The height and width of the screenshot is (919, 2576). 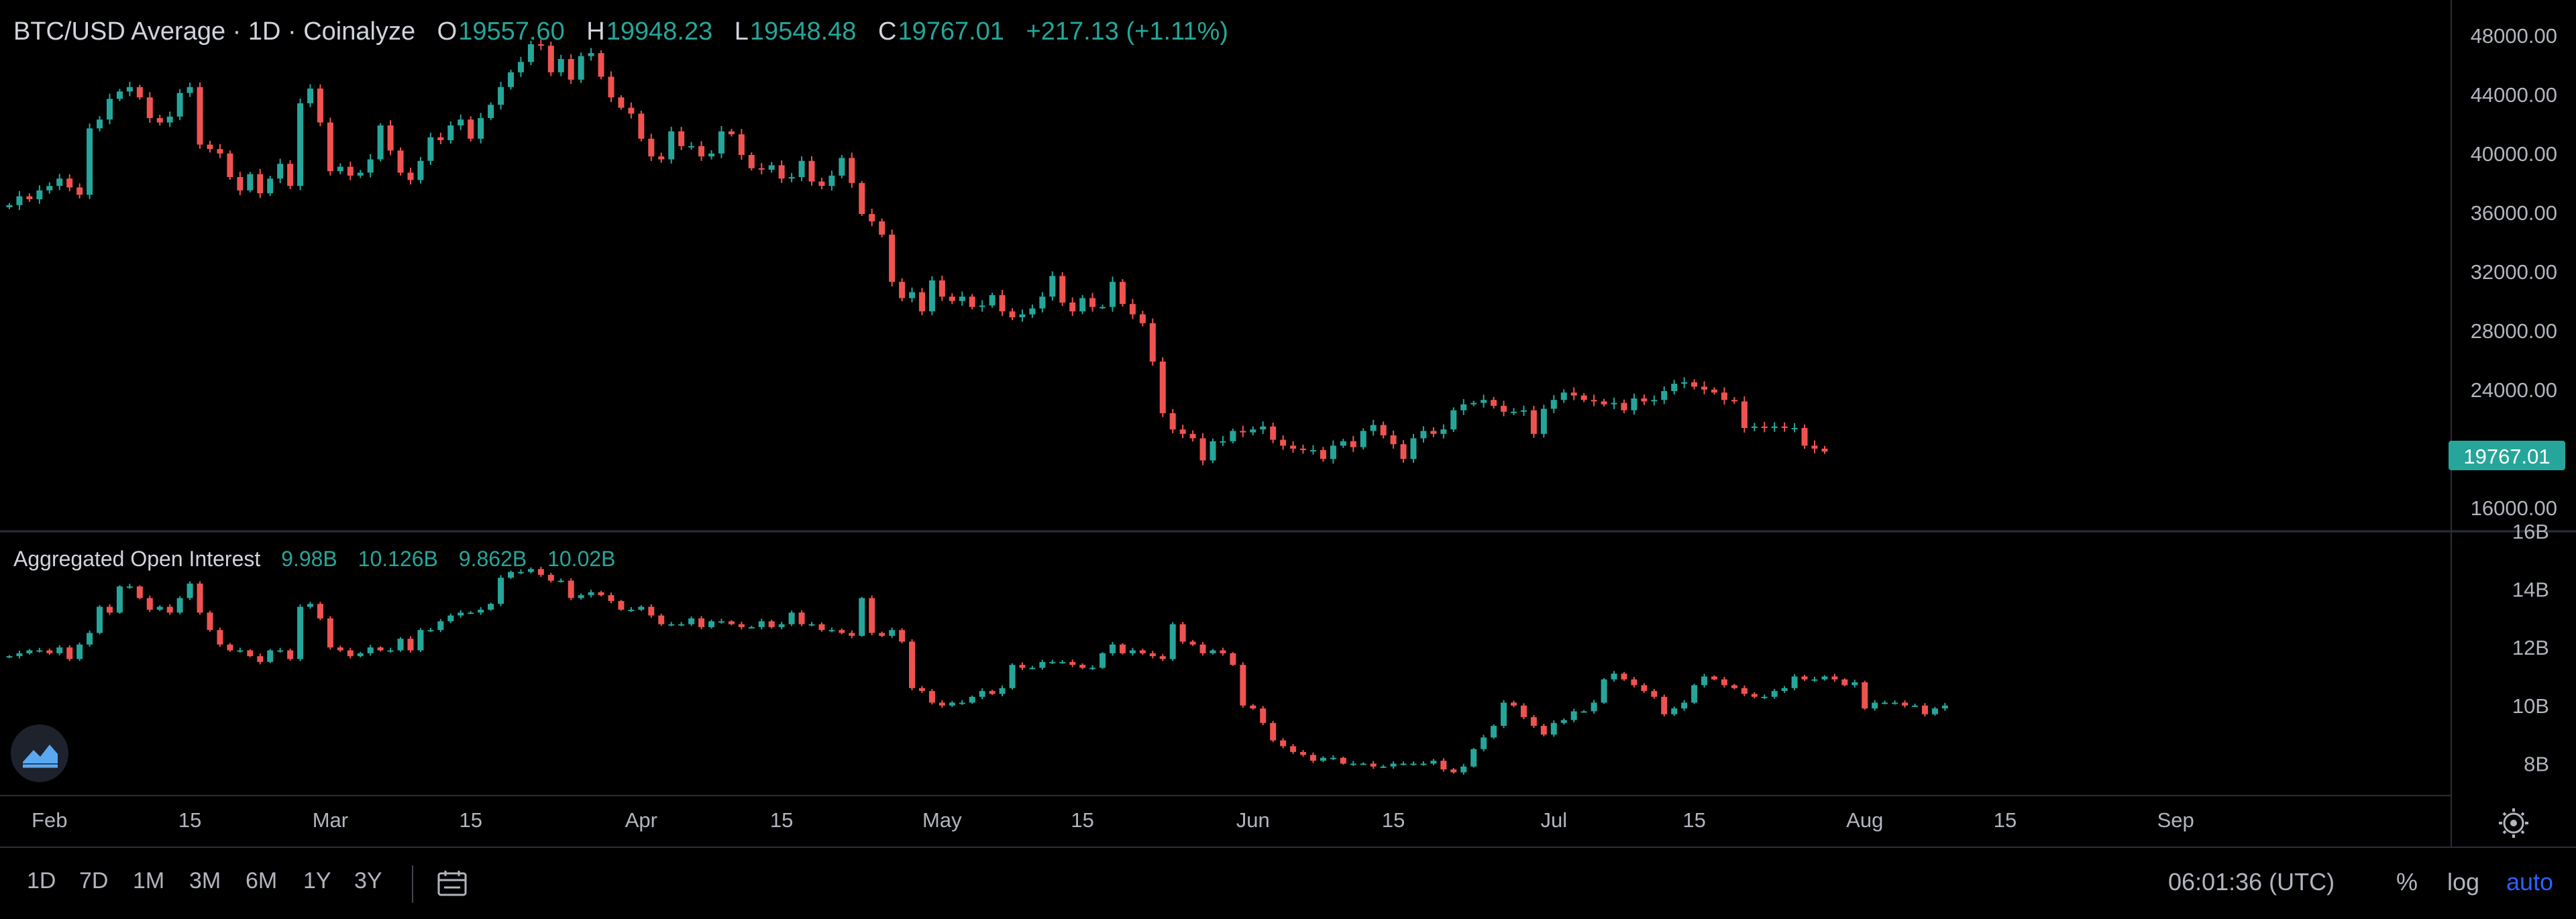 What do you see at coordinates (2513, 823) in the screenshot?
I see `gear-icon` at bounding box center [2513, 823].